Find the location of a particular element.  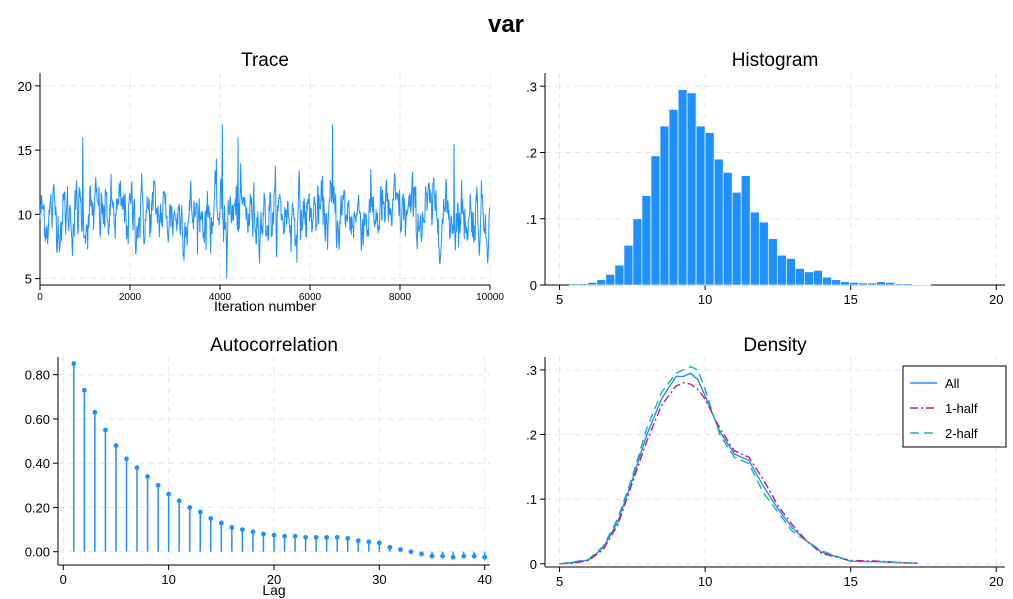

autocorrelation-x-tick-label: 10 is located at coordinates (168, 579).